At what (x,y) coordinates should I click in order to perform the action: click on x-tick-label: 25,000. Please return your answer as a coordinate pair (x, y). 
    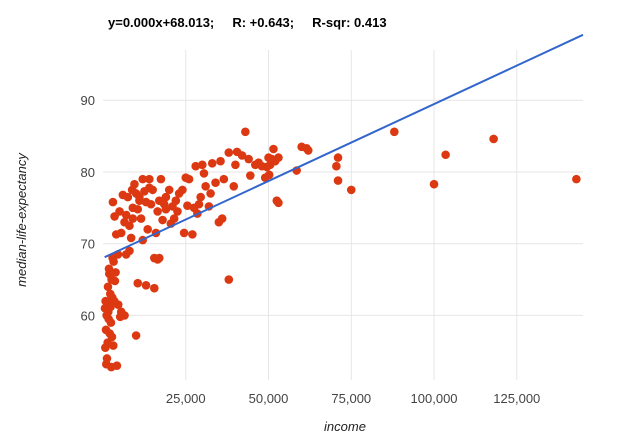
    Looking at the image, I should click on (186, 398).